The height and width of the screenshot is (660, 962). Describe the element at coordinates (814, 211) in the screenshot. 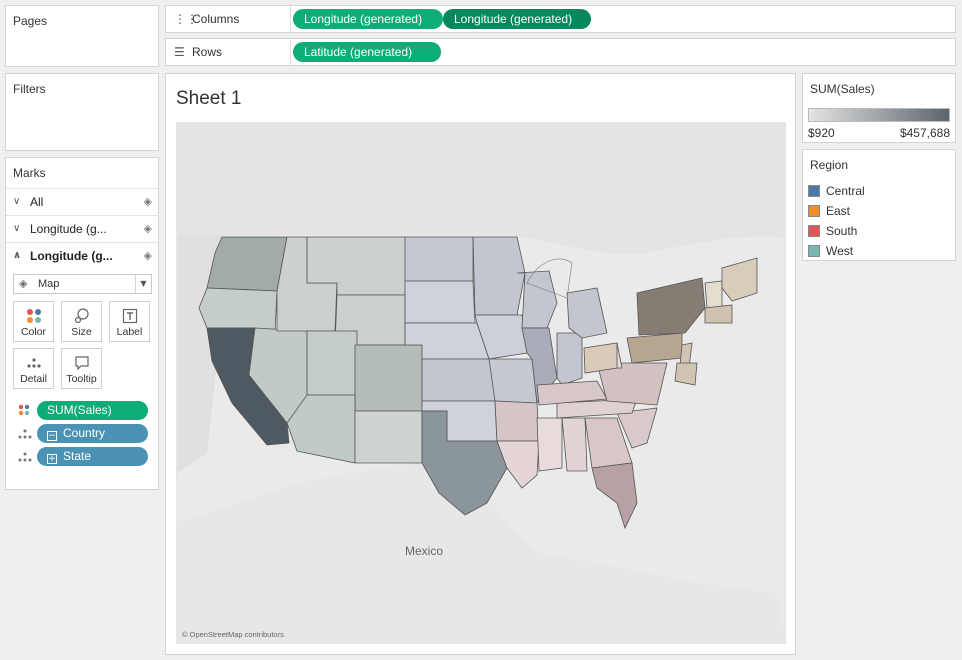

I see `swatch-east` at that location.